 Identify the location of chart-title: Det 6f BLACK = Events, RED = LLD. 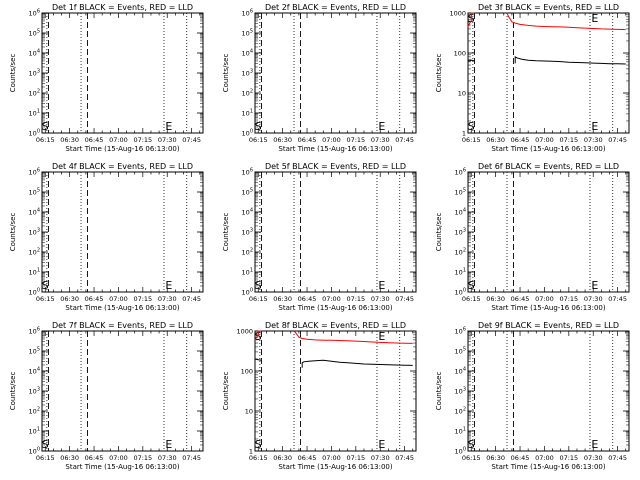
(548, 166).